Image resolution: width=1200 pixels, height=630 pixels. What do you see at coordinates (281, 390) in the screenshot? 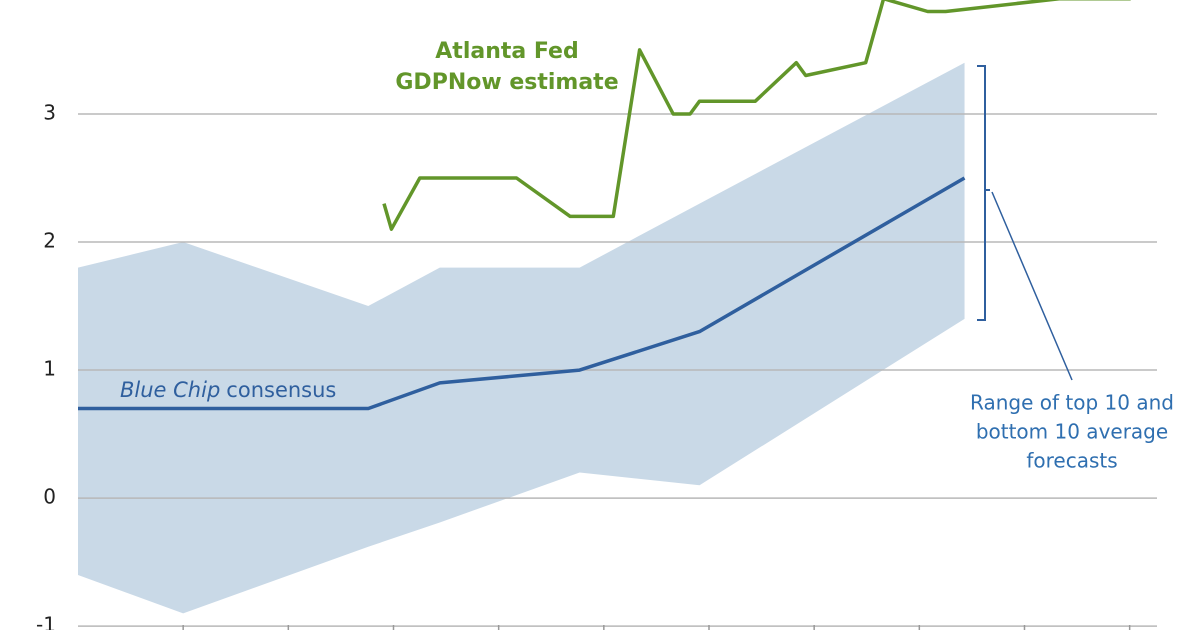
I see `series-label-rest: consensus` at bounding box center [281, 390].